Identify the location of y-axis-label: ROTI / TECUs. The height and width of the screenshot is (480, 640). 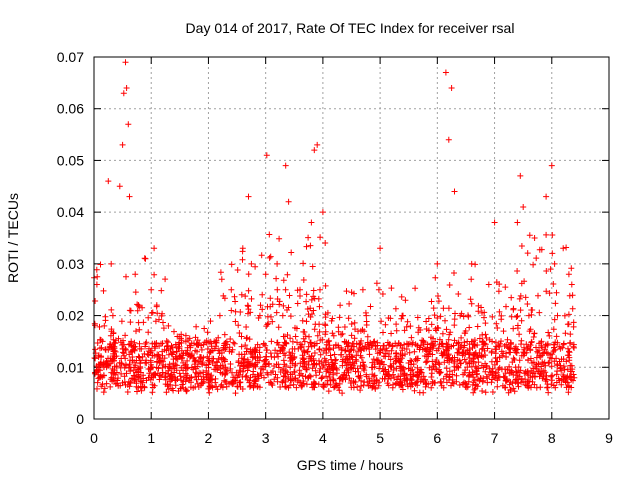
(13, 238).